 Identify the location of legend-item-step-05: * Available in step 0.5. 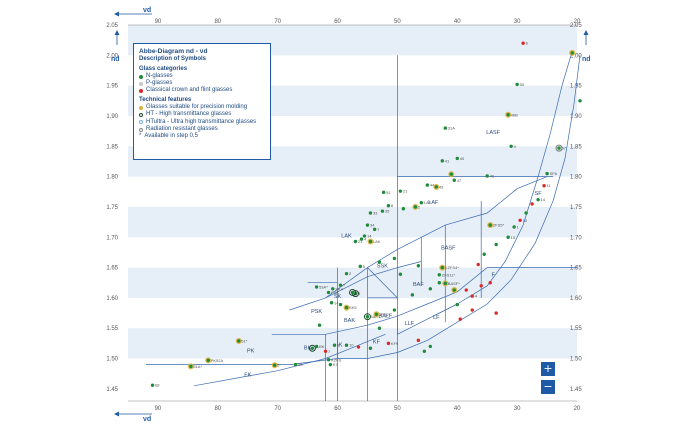
(202, 136).